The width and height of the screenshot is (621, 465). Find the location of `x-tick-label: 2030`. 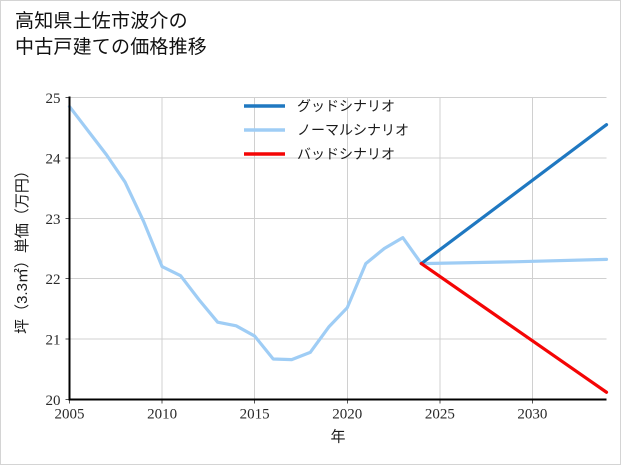

x-tick-label: 2030 is located at coordinates (532, 415).